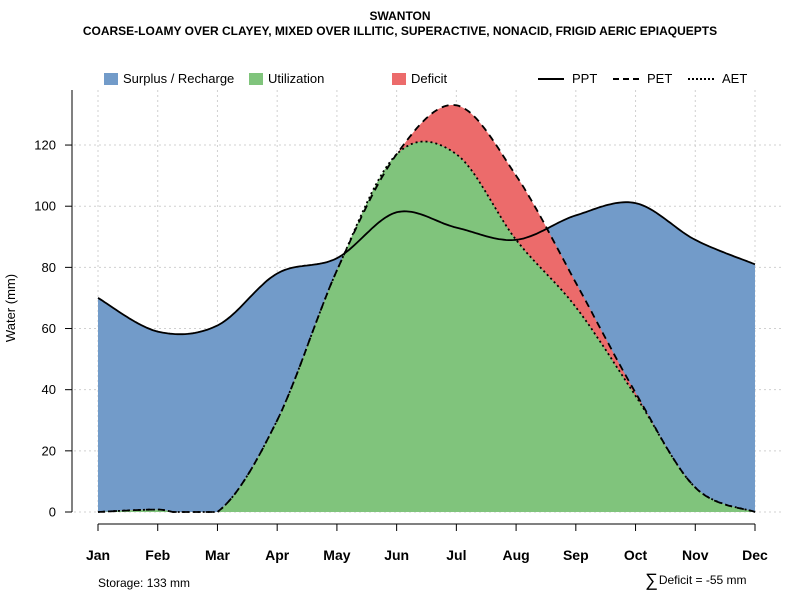 The image size is (800, 600). I want to click on y-tick-label-20: 20, so click(49, 450).